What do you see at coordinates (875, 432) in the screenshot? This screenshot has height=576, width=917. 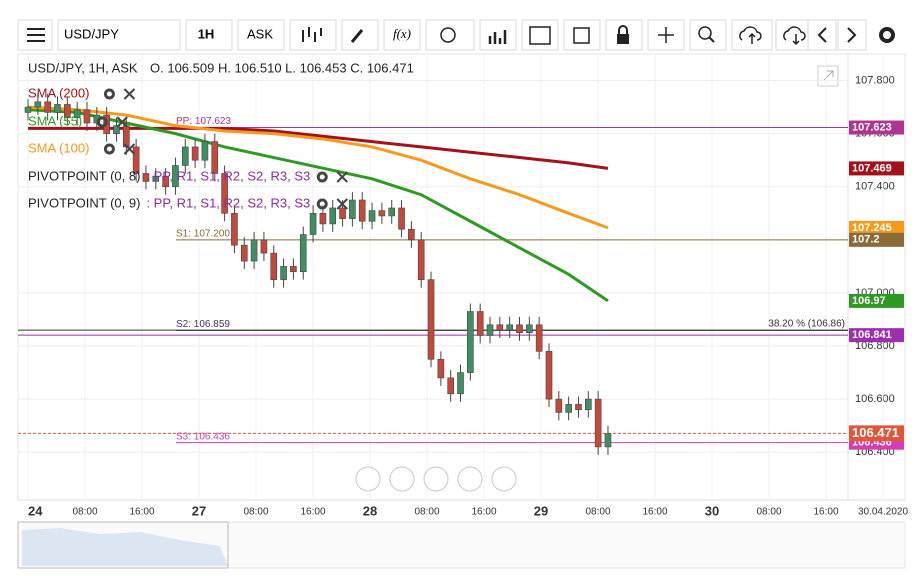 I see `price-tag-label: 106.471` at bounding box center [875, 432].